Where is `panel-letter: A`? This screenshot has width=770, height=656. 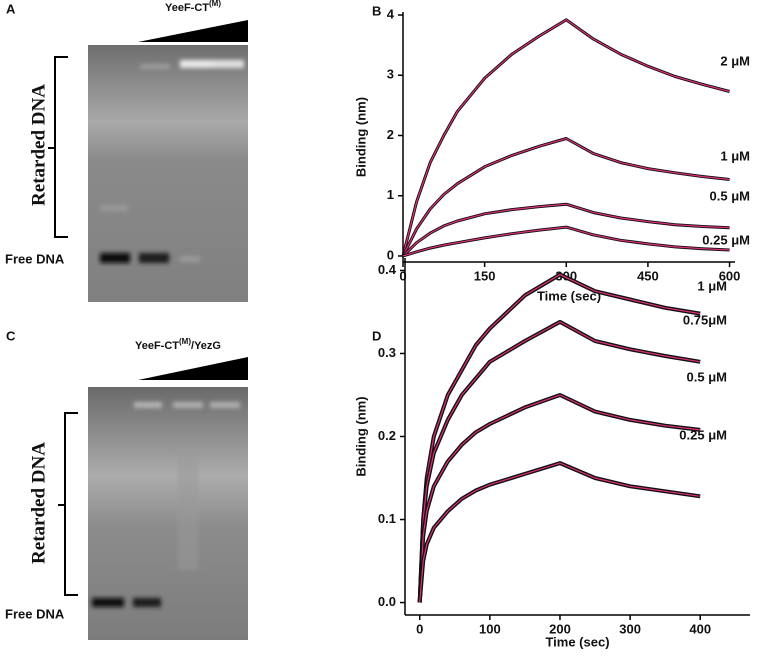 panel-letter: A is located at coordinates (11, 8).